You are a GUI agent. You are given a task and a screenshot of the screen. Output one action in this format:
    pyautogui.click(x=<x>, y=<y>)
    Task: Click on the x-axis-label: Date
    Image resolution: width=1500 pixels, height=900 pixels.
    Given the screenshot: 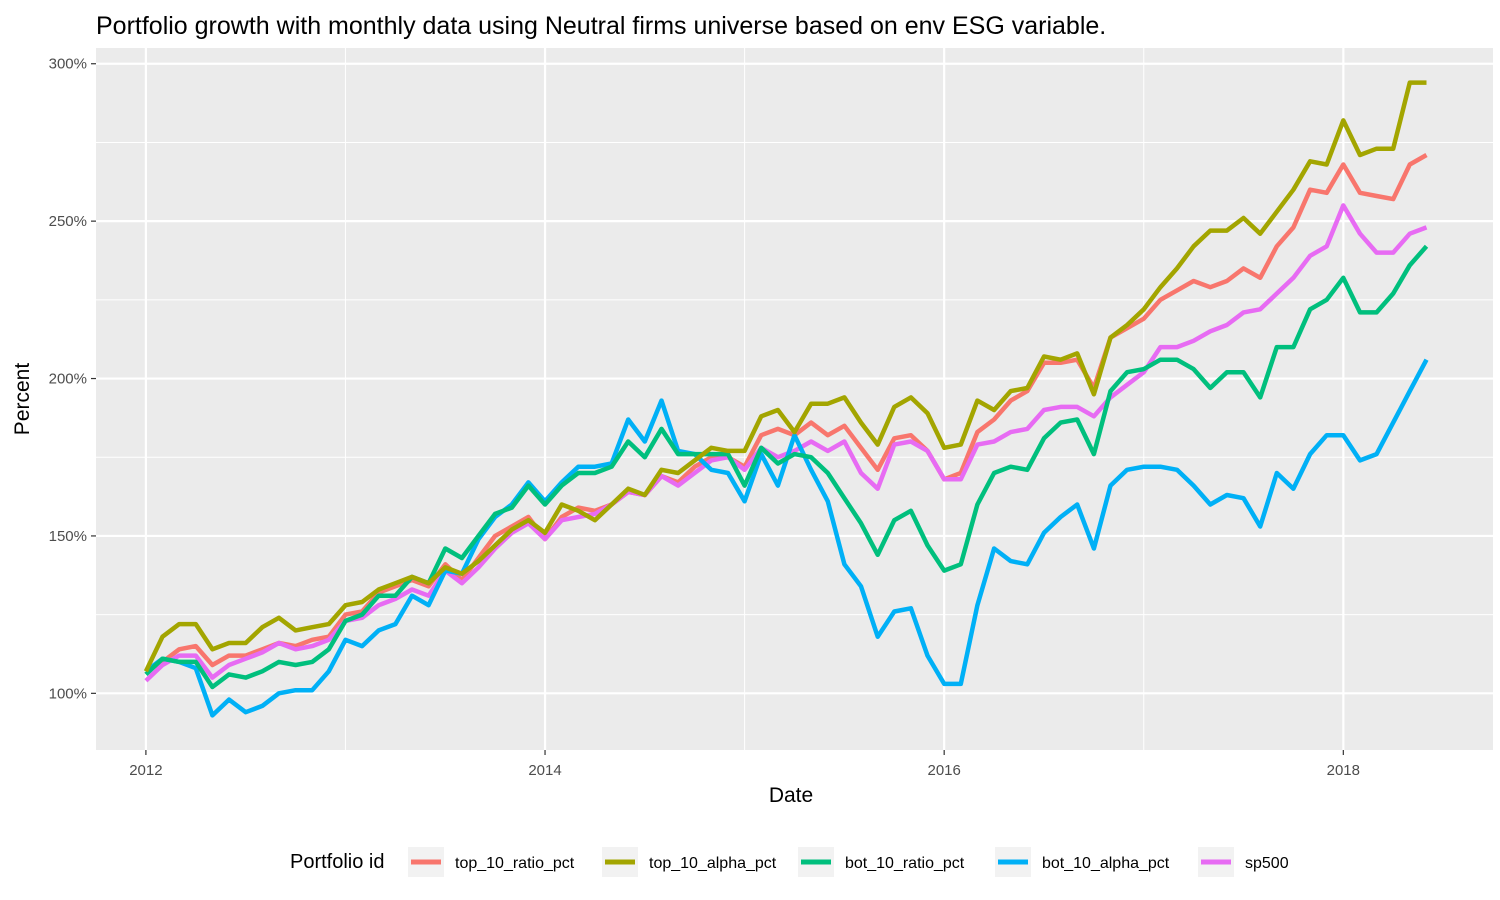 What is the action you would take?
    pyautogui.click(x=791, y=795)
    